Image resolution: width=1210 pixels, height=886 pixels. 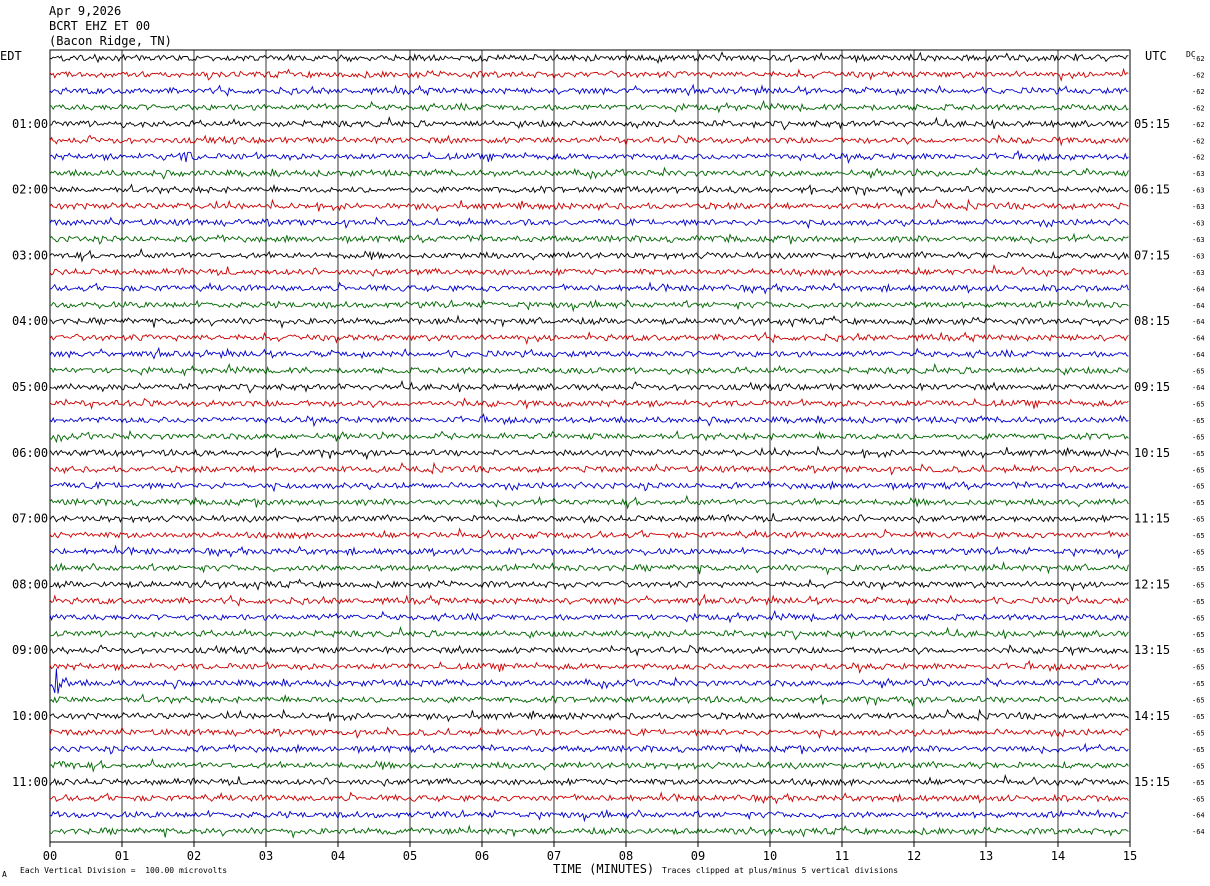 I want to click on x-tick-label: 08, so click(x=626, y=856).